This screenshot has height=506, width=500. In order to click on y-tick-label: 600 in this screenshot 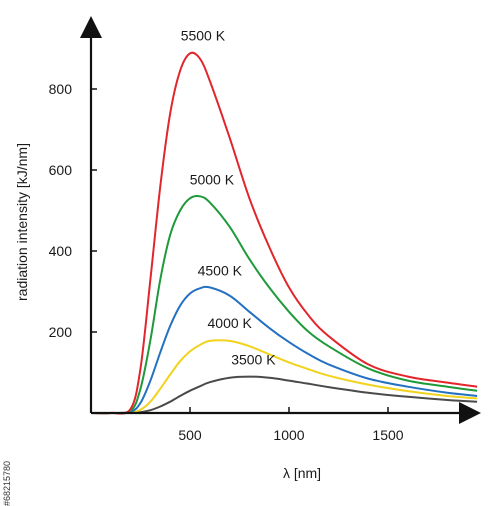, I will do `click(61, 170)`.